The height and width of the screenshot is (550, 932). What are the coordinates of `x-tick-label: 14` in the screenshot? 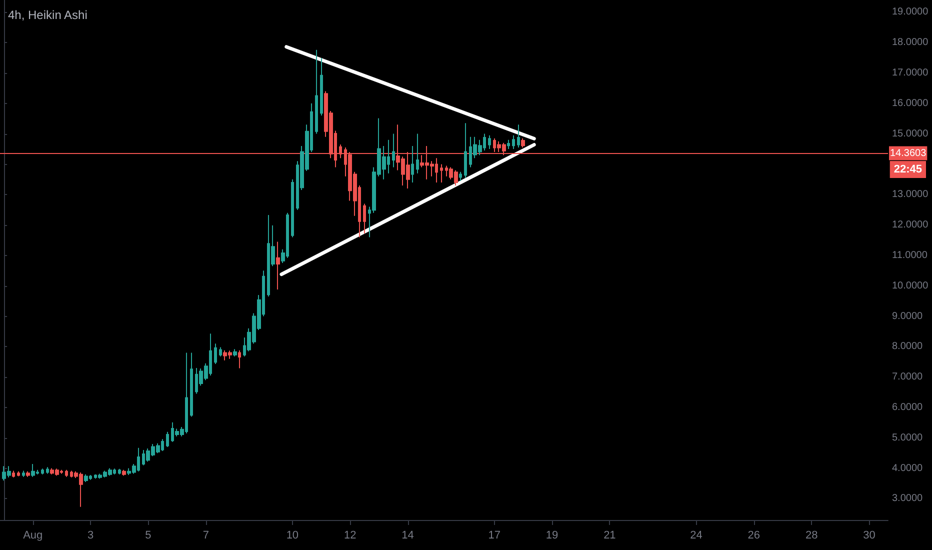 It's located at (408, 536).